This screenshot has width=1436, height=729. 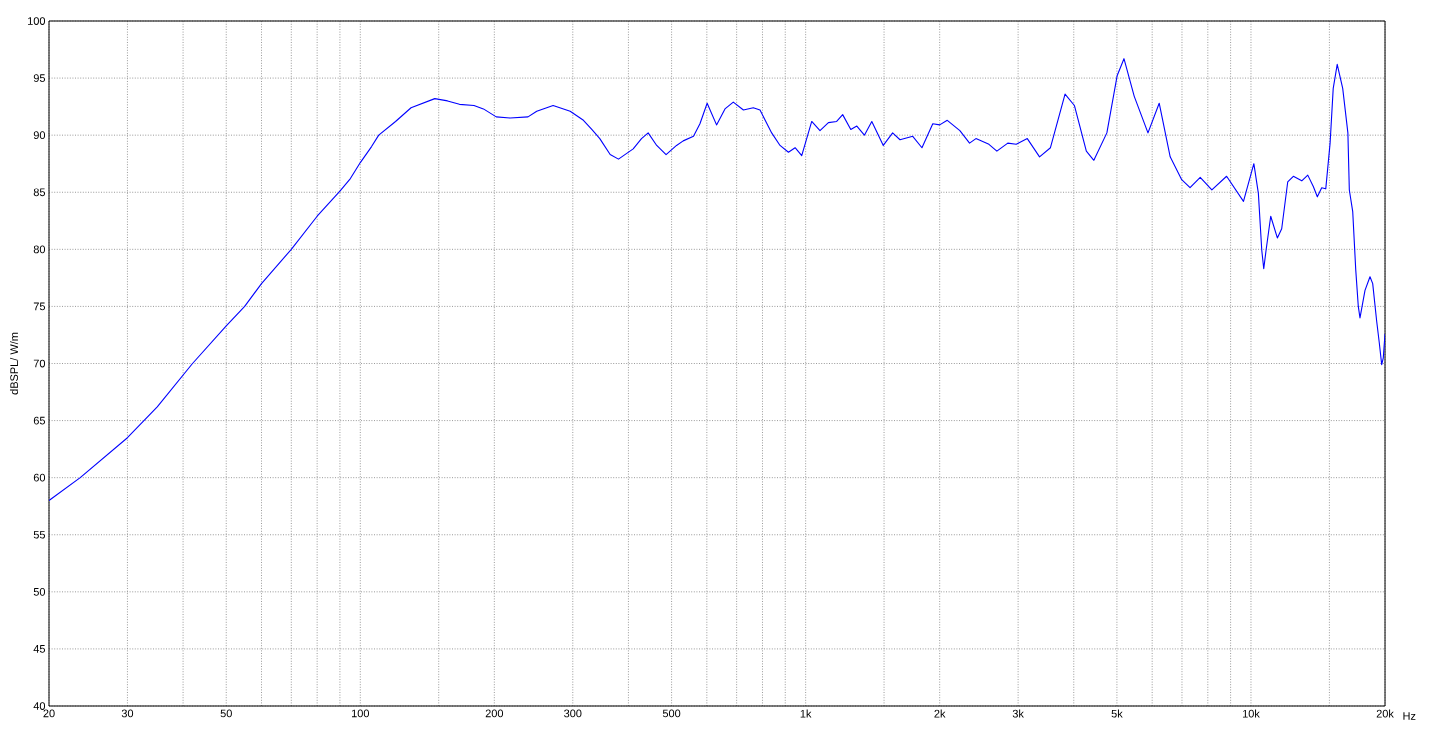 What do you see at coordinates (37, 21) in the screenshot?
I see `y-tick-label: 100` at bounding box center [37, 21].